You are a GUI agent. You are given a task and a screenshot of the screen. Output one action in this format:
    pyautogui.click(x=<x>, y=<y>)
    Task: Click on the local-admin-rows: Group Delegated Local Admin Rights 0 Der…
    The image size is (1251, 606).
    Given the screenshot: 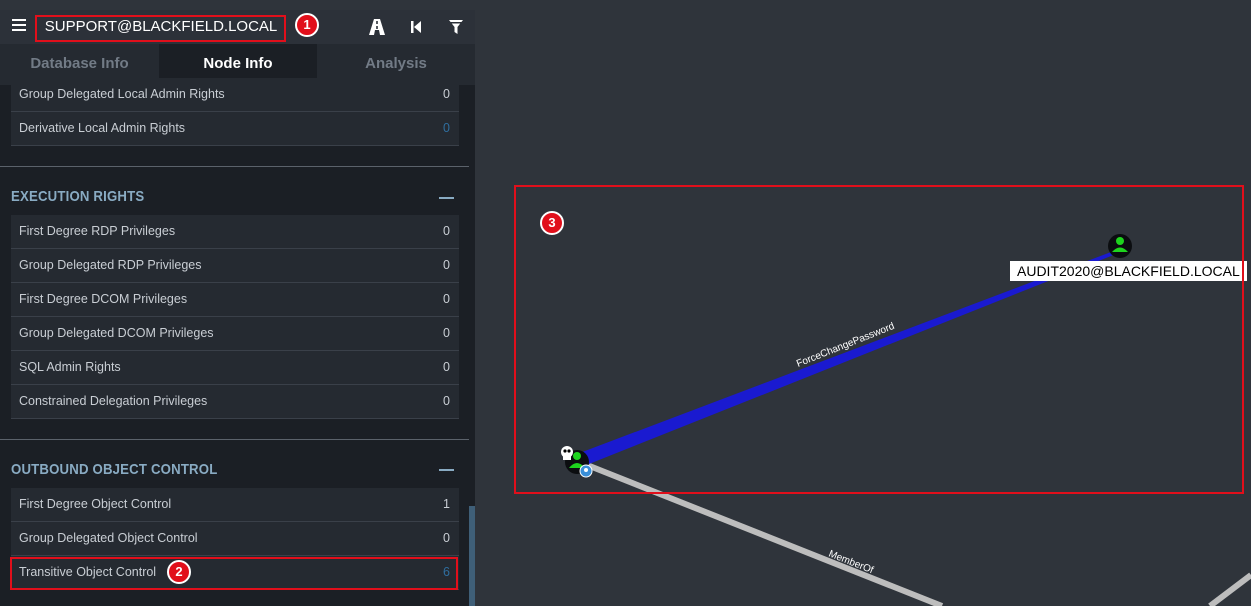 What is the action you would take?
    pyautogui.click(x=235, y=112)
    